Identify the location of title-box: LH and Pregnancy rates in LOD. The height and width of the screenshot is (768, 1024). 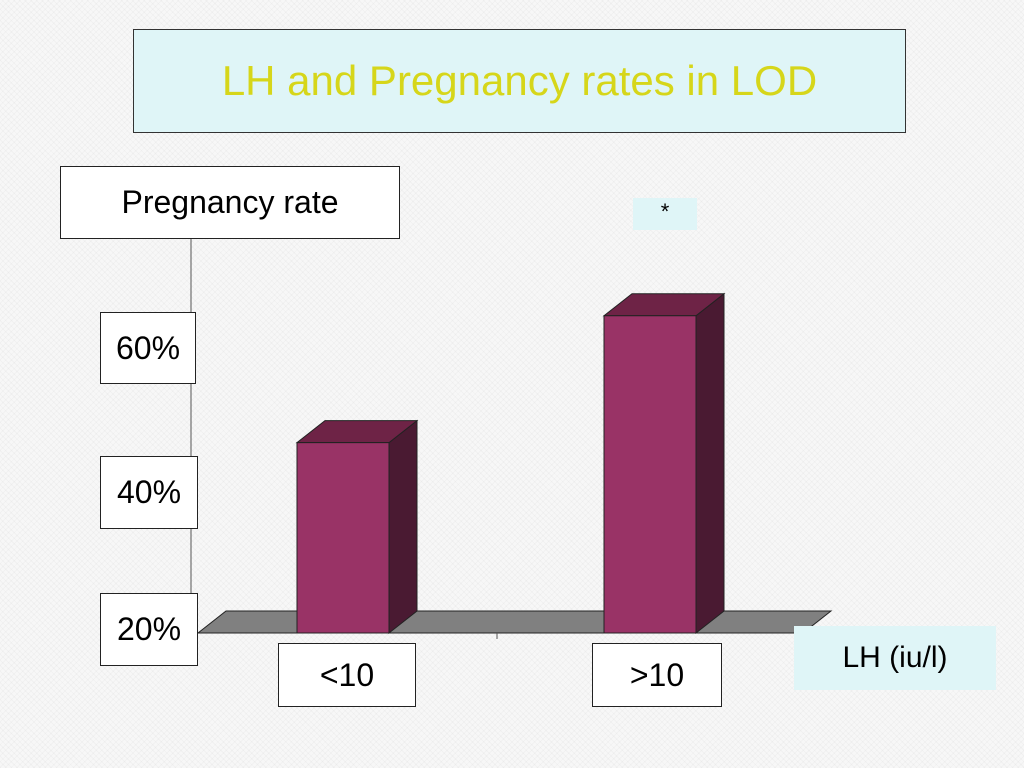
(519, 81).